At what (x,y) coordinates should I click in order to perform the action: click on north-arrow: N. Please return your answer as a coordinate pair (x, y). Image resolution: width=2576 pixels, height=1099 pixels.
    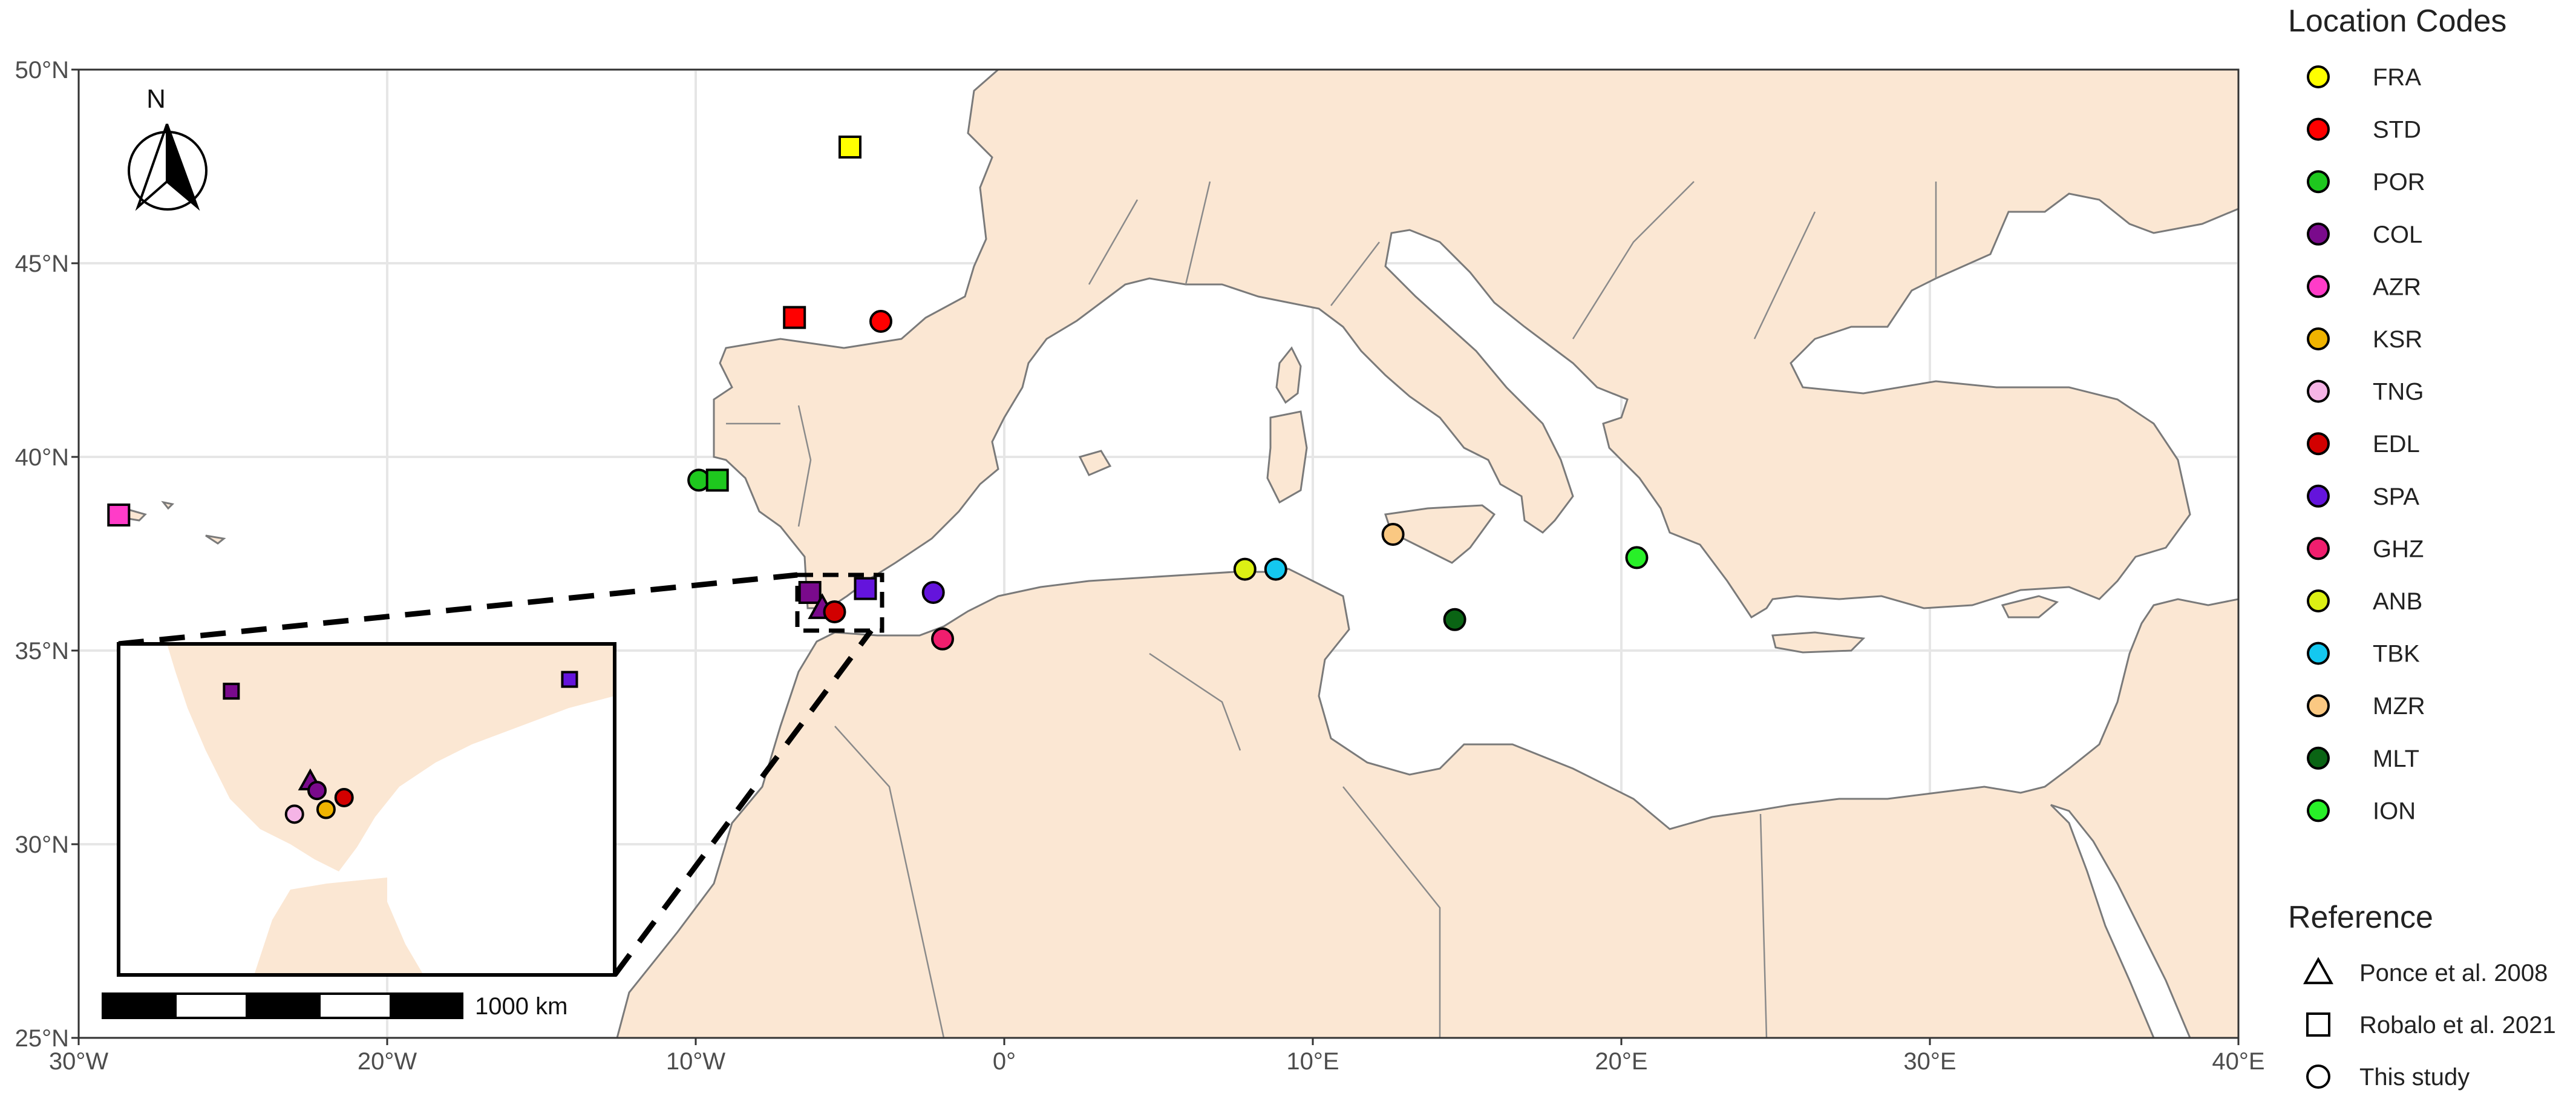
    Looking at the image, I should click on (168, 147).